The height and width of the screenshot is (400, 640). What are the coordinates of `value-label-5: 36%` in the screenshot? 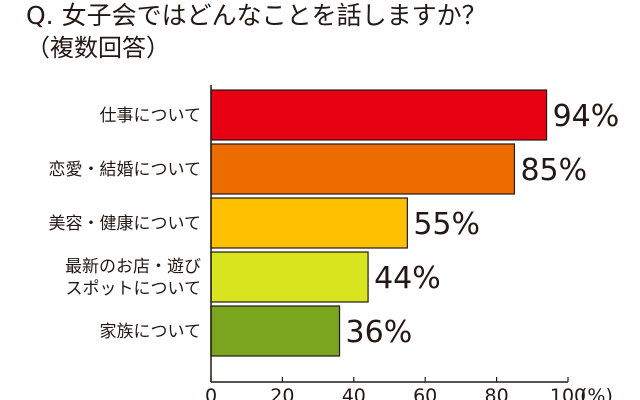 It's located at (379, 332).